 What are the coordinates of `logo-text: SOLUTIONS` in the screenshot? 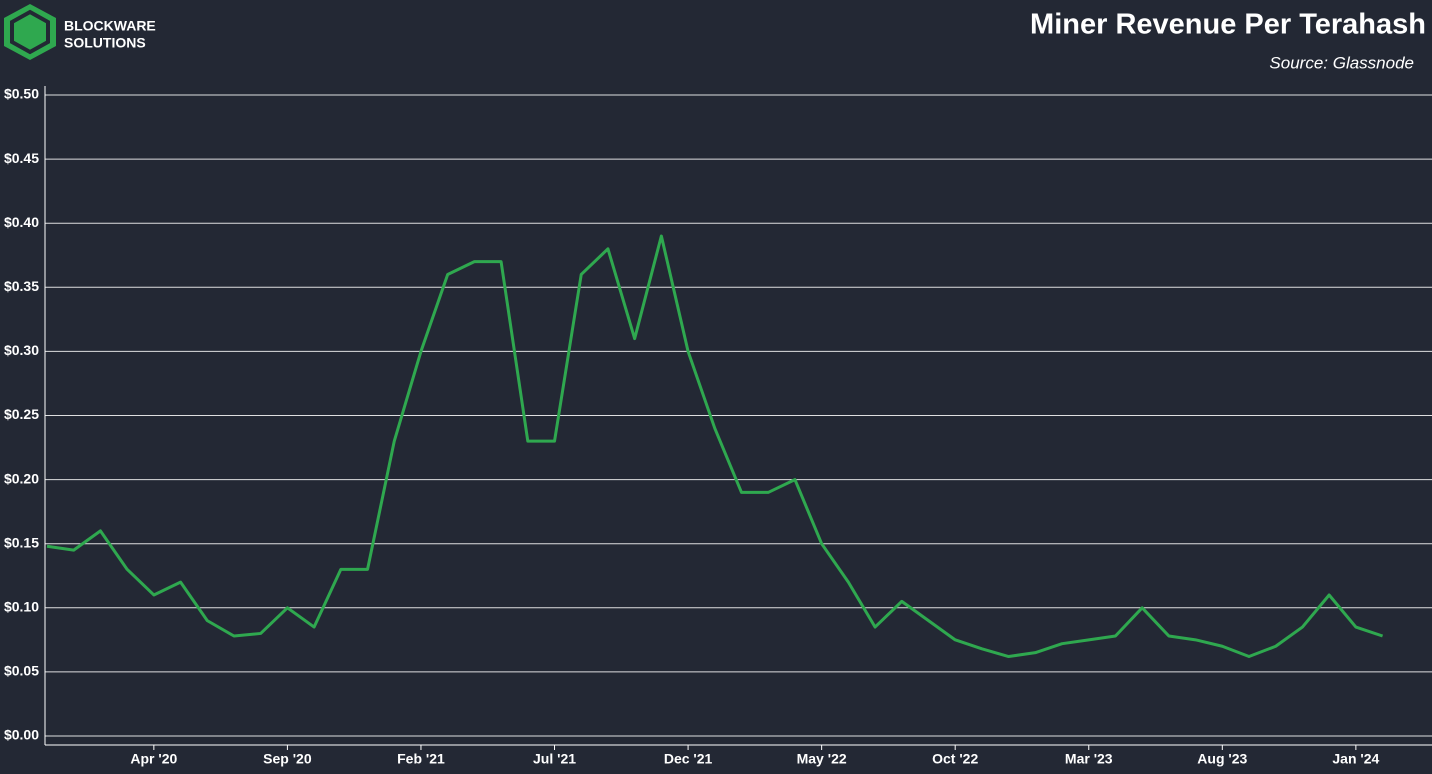 It's located at (105, 43).